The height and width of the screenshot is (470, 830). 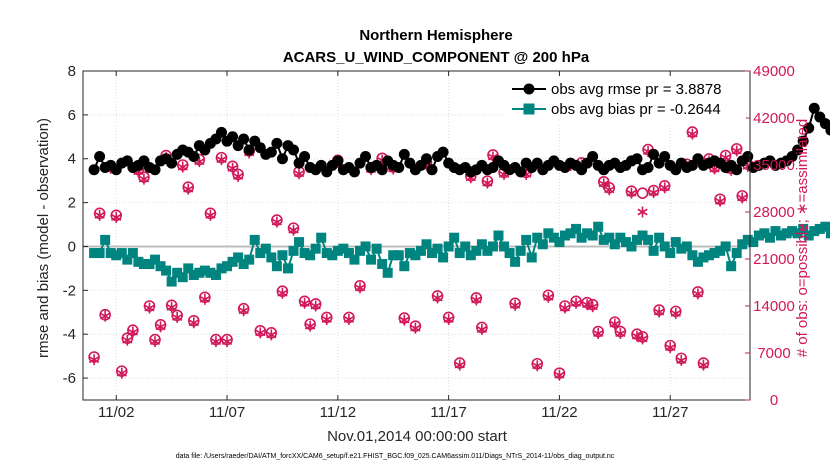 What do you see at coordinates (72, 159) in the screenshot?
I see `y-tick-label: 4` at bounding box center [72, 159].